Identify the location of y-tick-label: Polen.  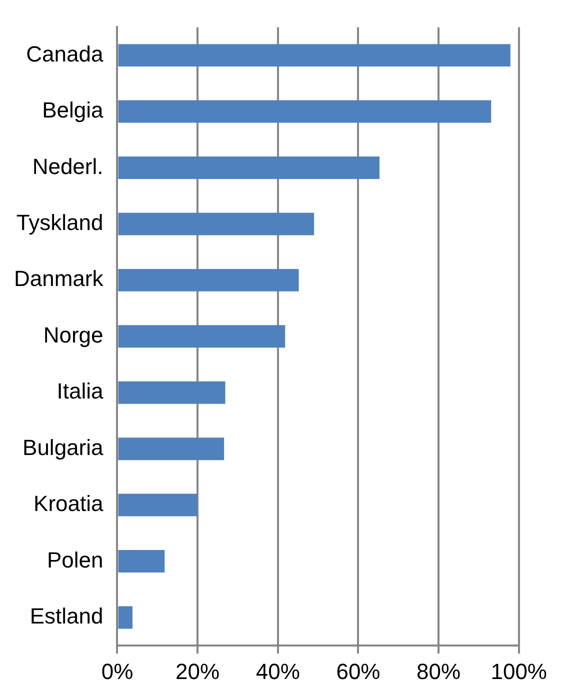
(75, 559).